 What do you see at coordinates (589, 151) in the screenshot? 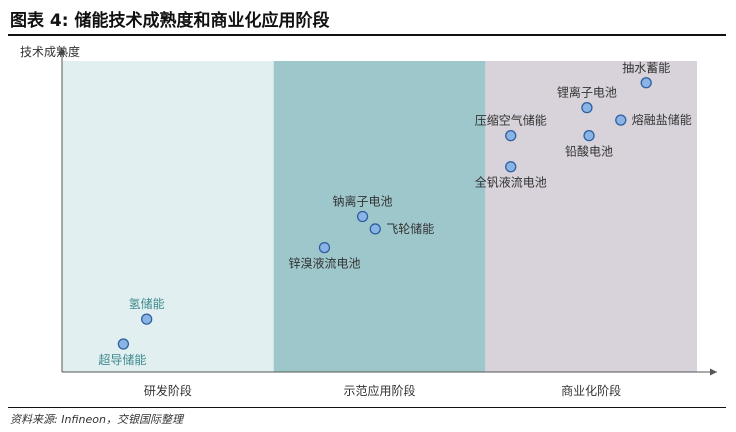
I see `data-label: 铅酸电池` at bounding box center [589, 151].